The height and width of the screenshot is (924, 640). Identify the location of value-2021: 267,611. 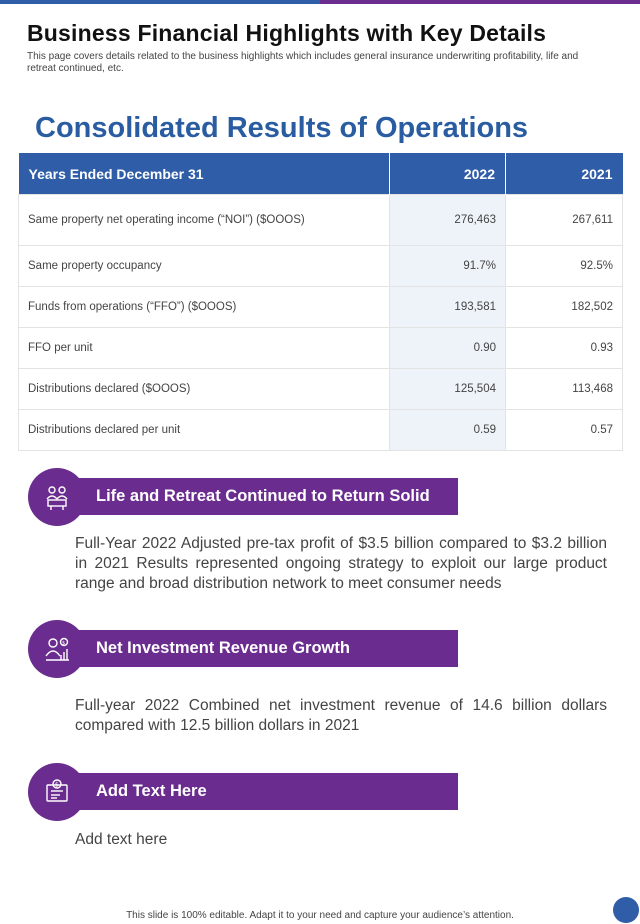
(564, 220).